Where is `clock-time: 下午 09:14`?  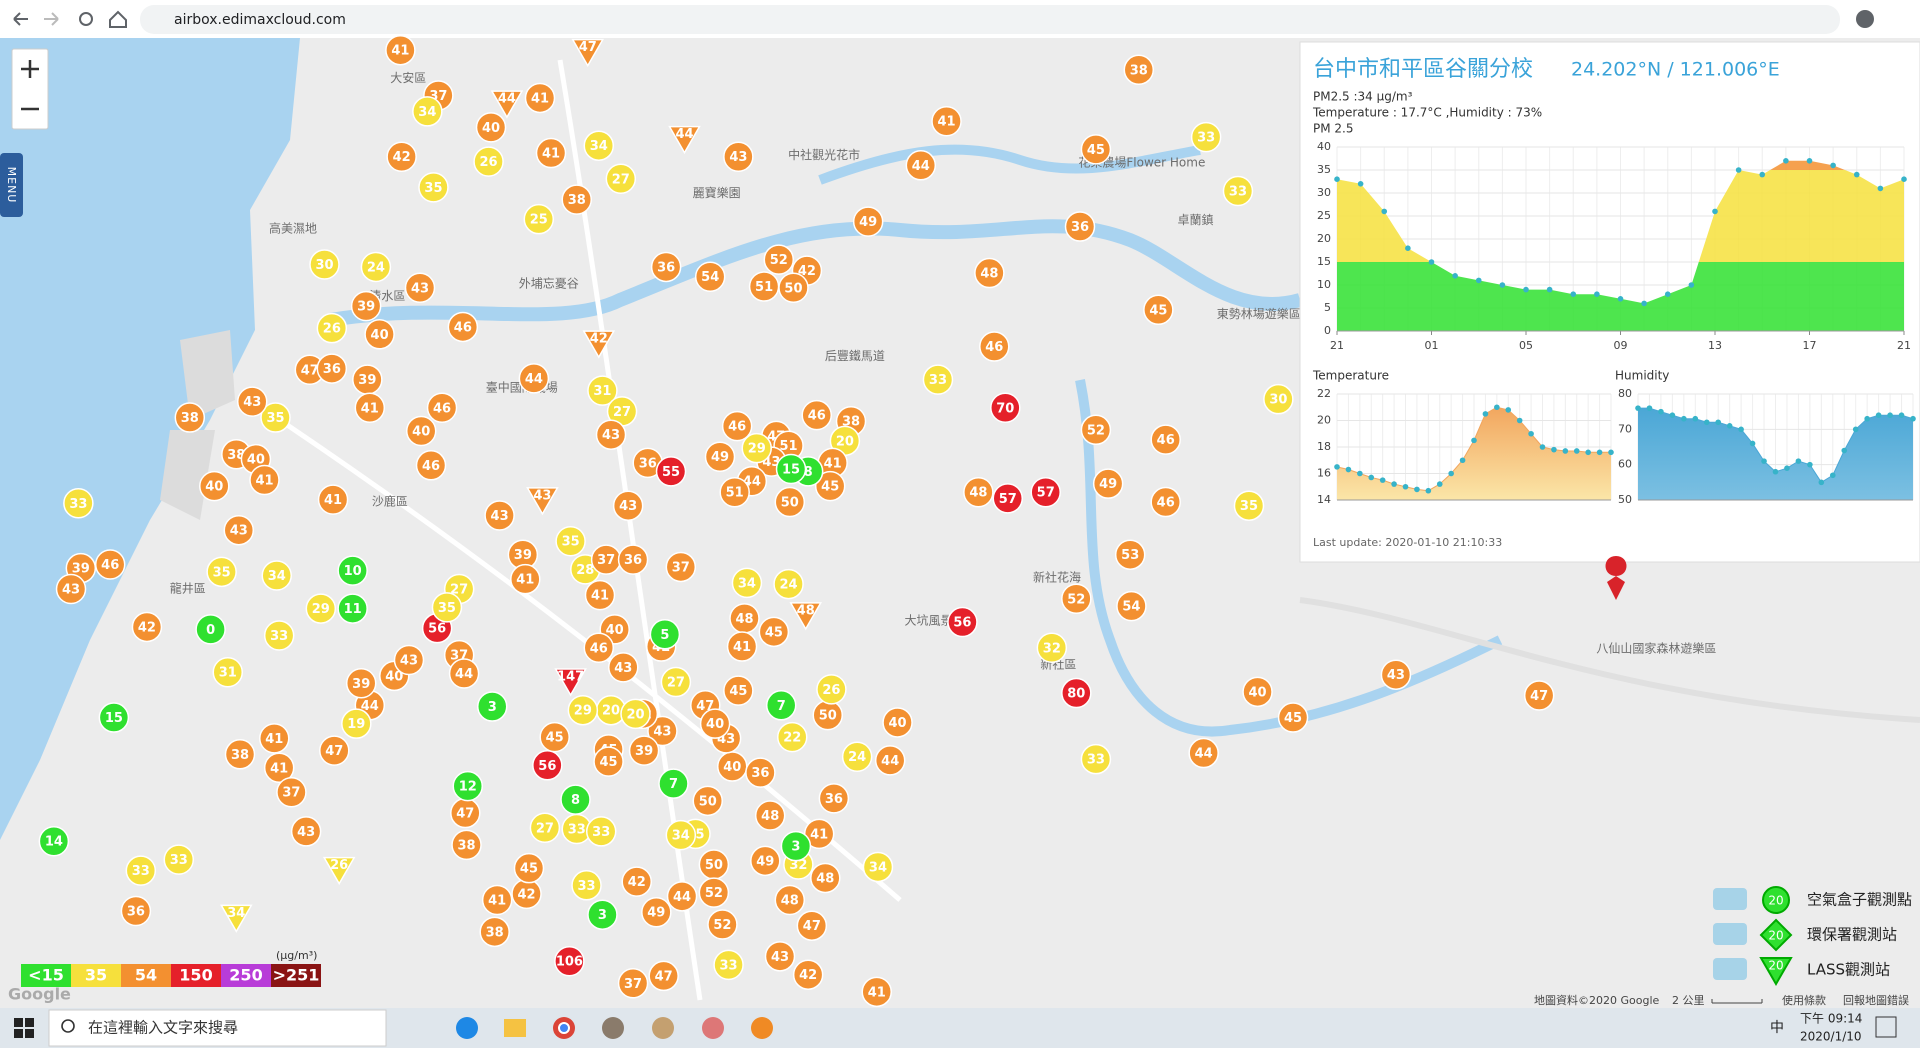
clock-time: 下午 09:14 is located at coordinates (1831, 1019).